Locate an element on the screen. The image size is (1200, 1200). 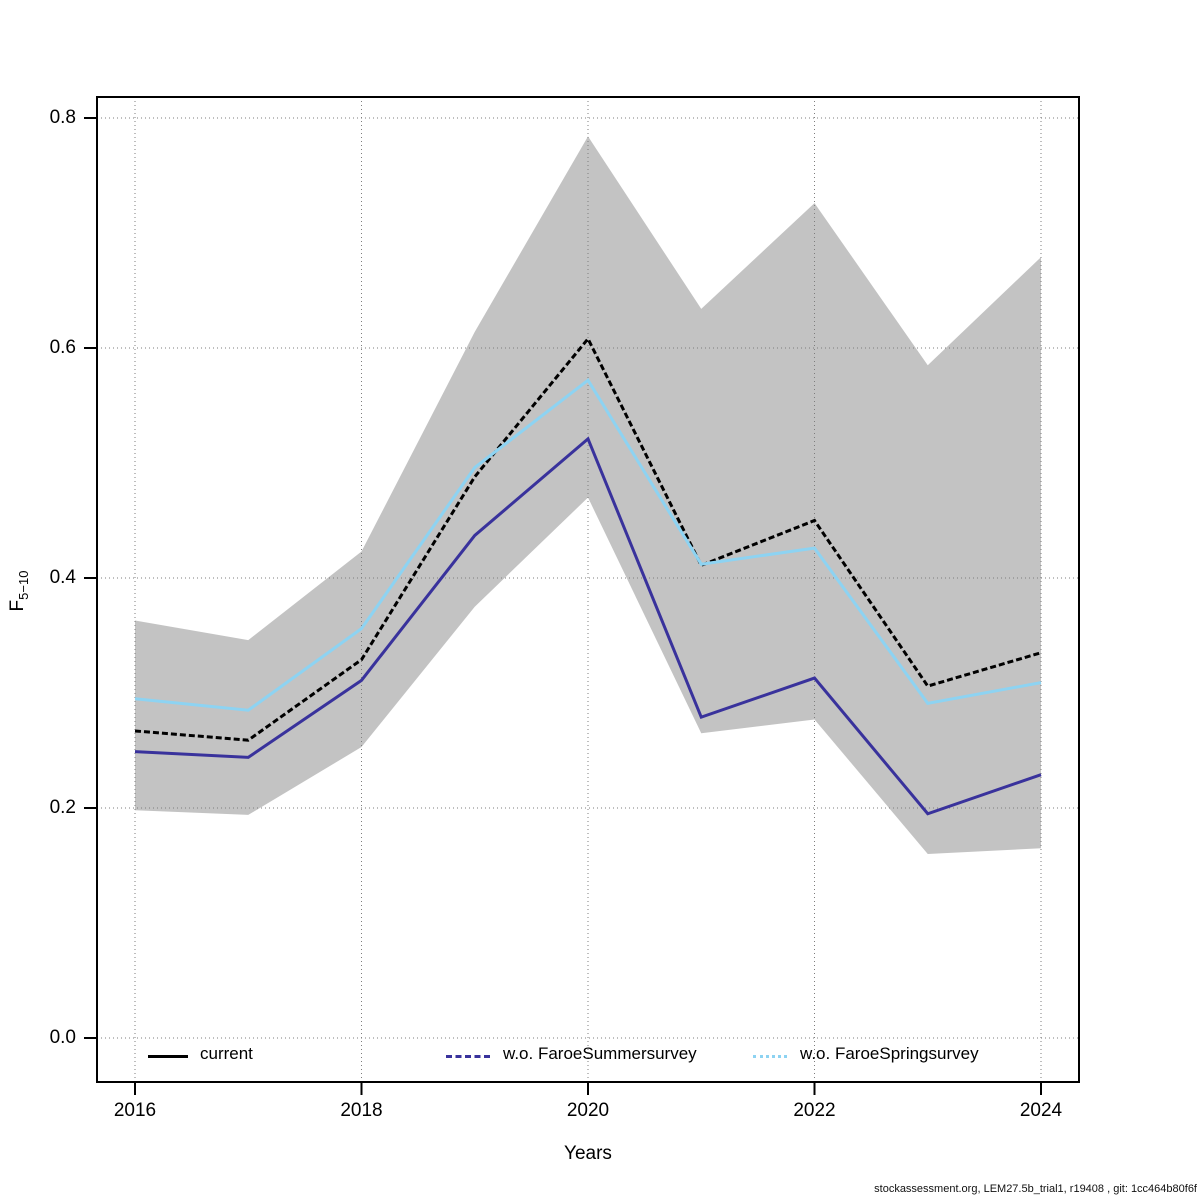
y-axis-title: F5−10 is located at coordinates (20, 591).